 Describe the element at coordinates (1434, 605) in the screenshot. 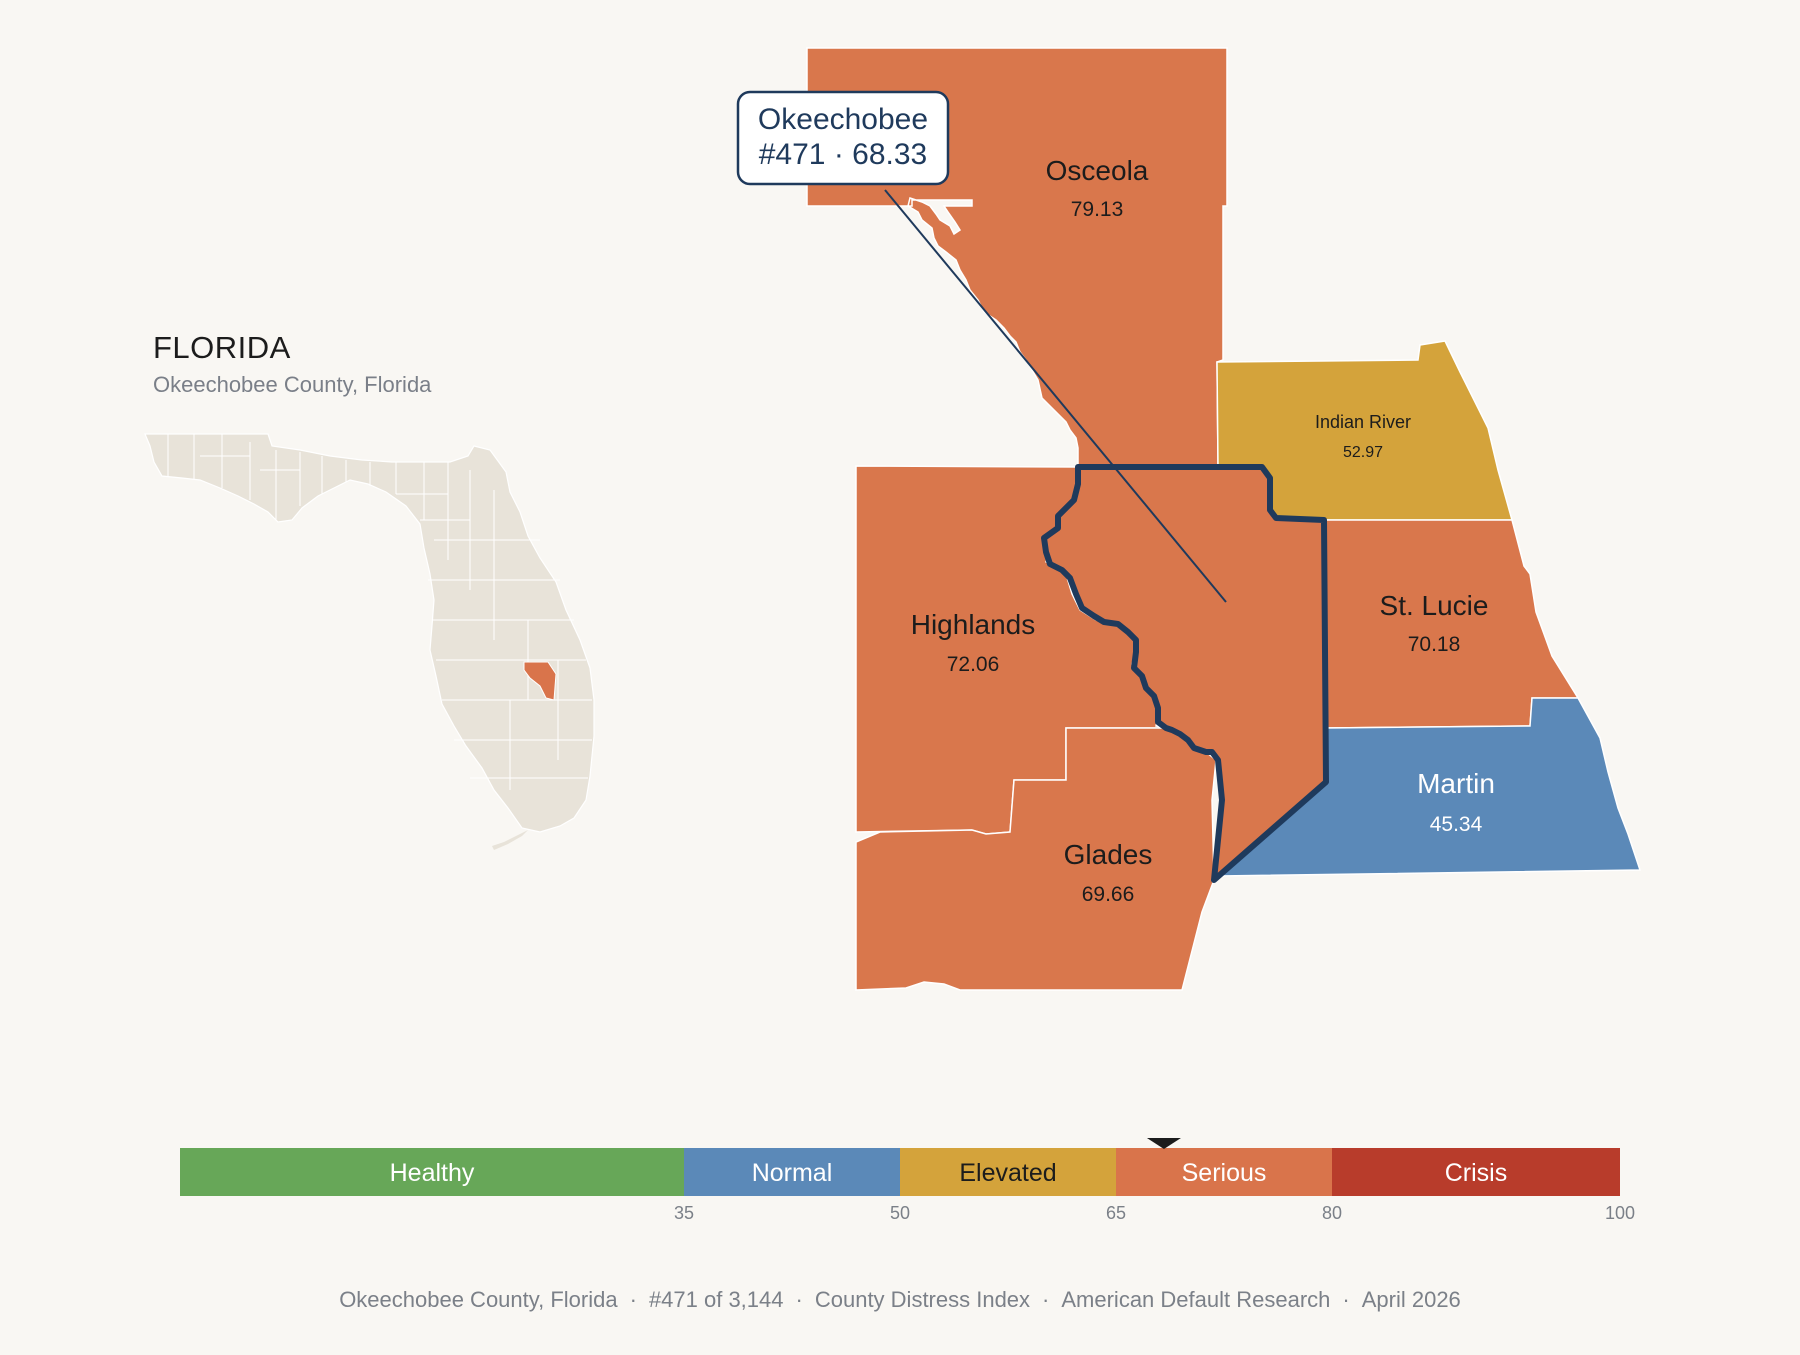

I see `county-label-st-lucie: St. Lucie` at that location.